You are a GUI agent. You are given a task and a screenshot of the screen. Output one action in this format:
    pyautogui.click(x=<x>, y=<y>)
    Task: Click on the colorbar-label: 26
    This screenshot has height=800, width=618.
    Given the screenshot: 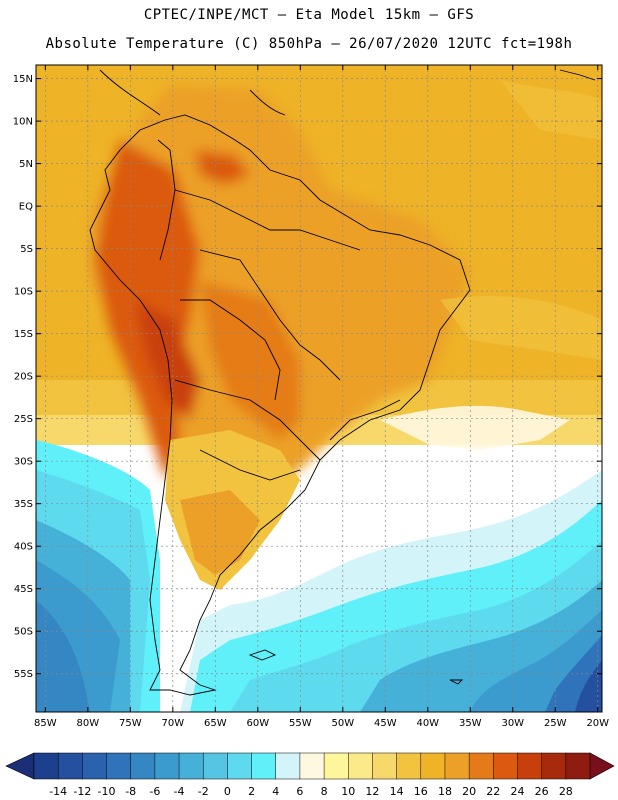 What is the action you would take?
    pyautogui.click(x=542, y=791)
    